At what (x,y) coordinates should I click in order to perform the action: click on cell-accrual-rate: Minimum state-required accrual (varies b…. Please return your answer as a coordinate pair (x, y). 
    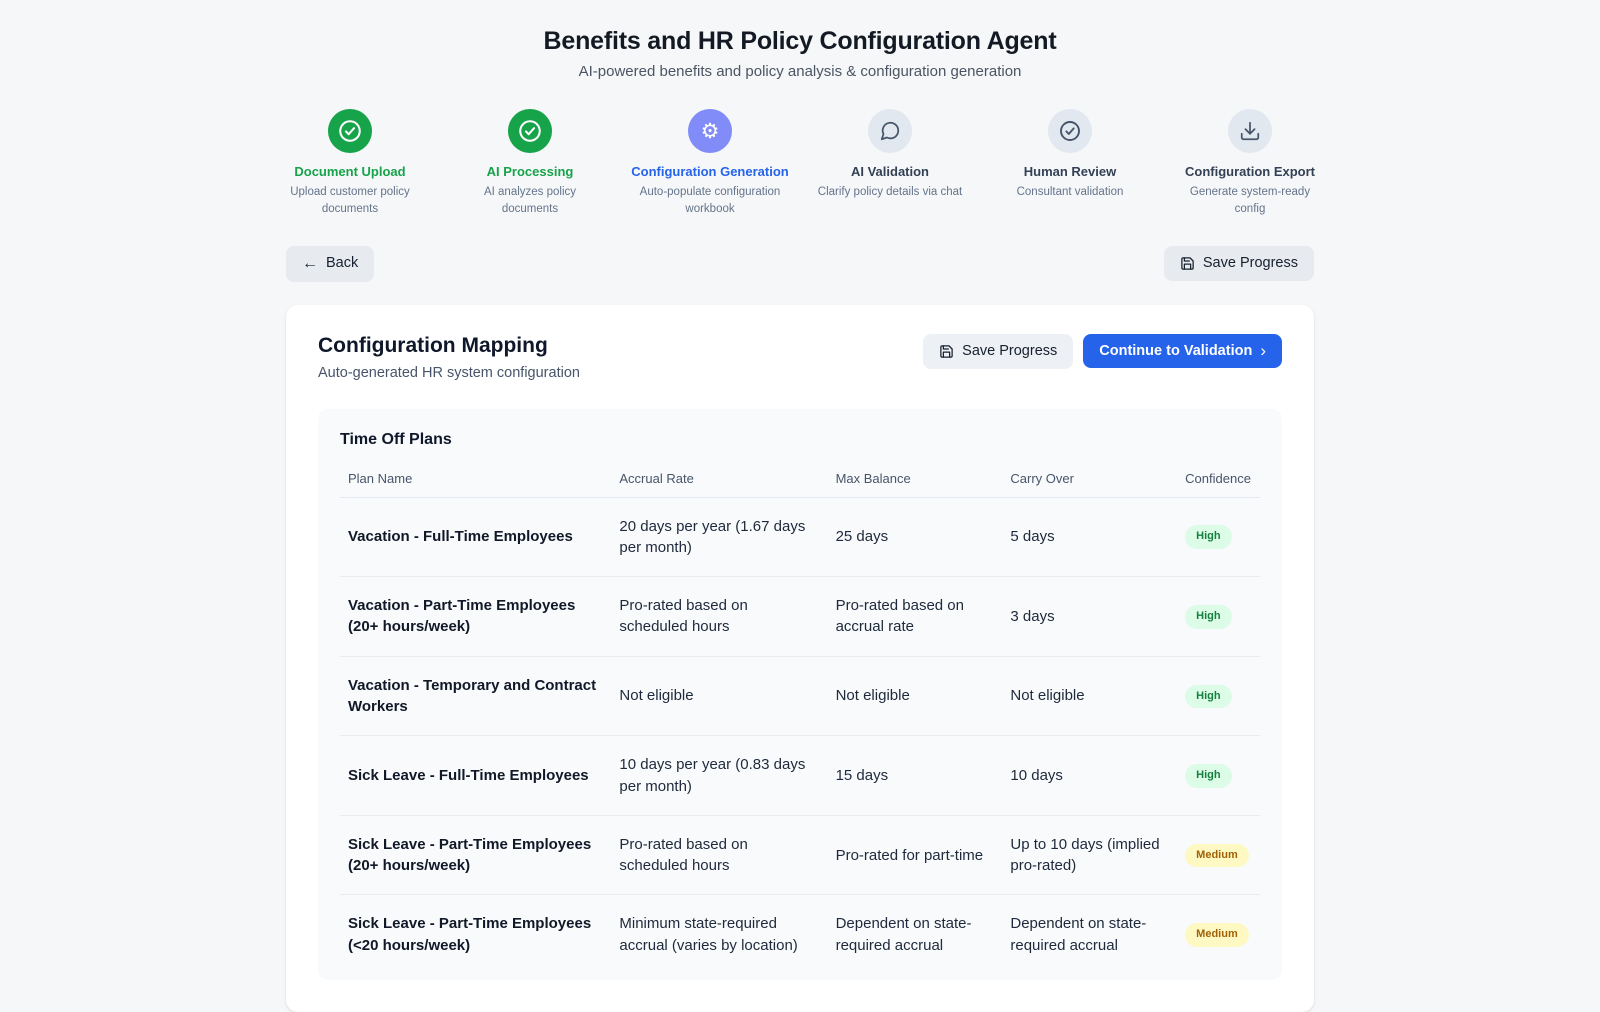
    Looking at the image, I should click on (719, 934).